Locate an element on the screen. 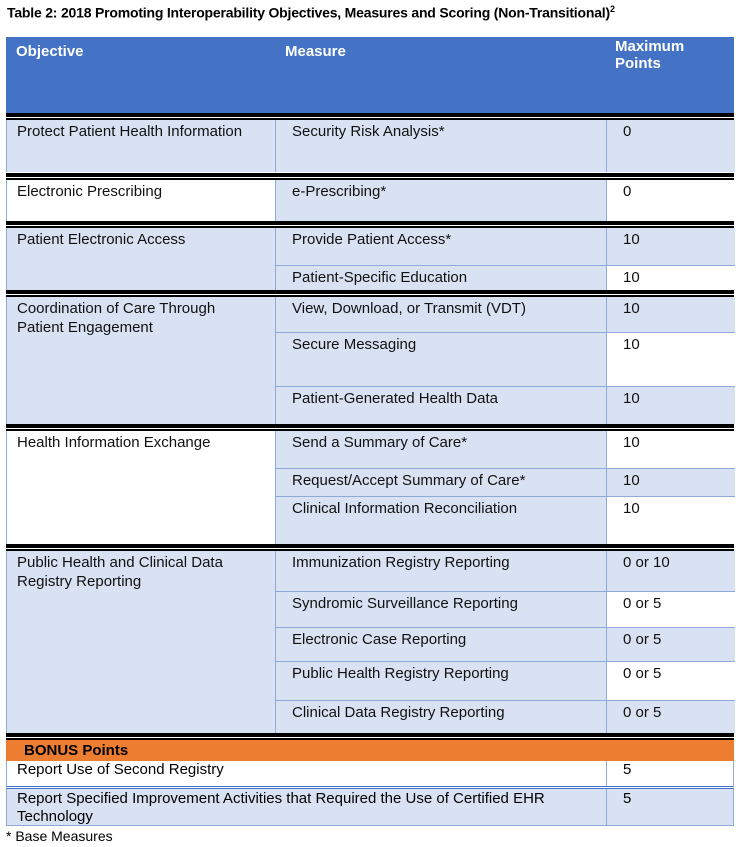 Image resolution: width=743 pixels, height=847 pixels. measure-cell: Immunization Registry Reporting is located at coordinates (441, 571).